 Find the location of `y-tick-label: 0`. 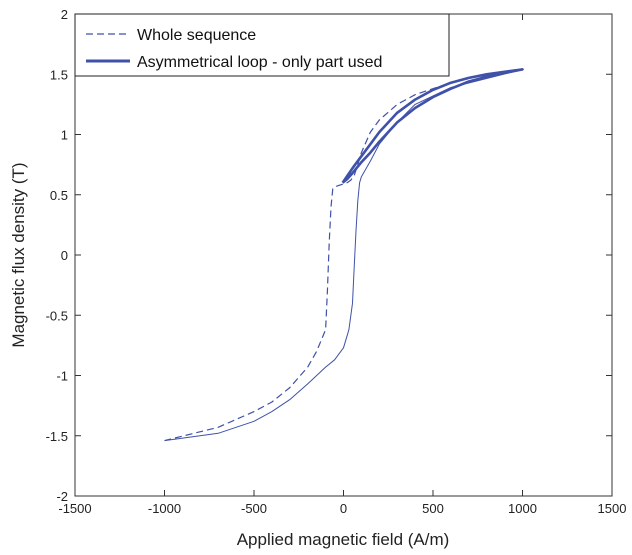

y-tick-label: 0 is located at coordinates (64, 255).